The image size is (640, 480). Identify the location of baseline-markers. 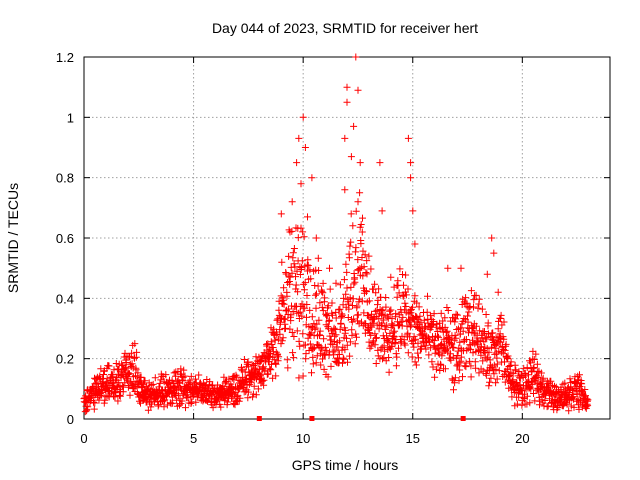
(361, 418).